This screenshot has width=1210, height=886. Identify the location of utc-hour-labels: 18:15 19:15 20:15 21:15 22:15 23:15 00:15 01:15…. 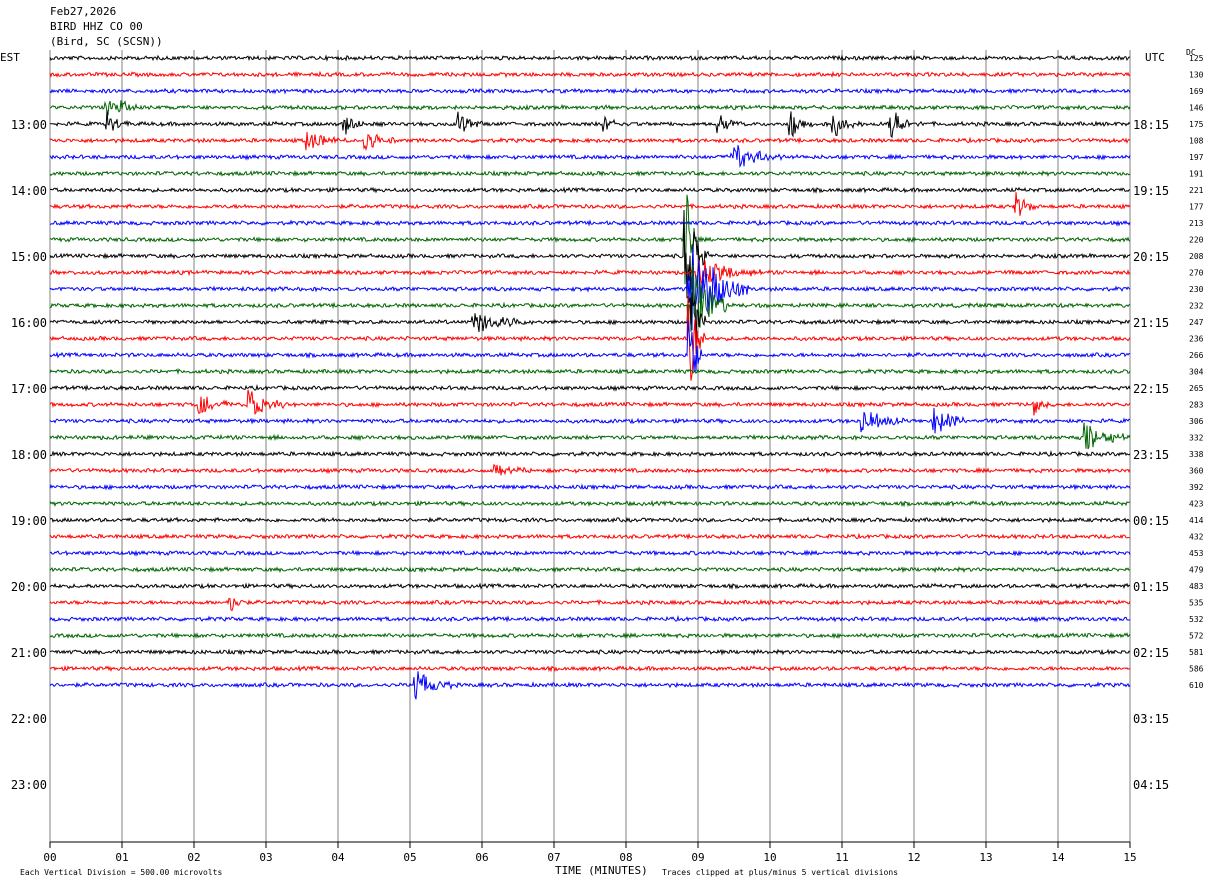
(1151, 455).